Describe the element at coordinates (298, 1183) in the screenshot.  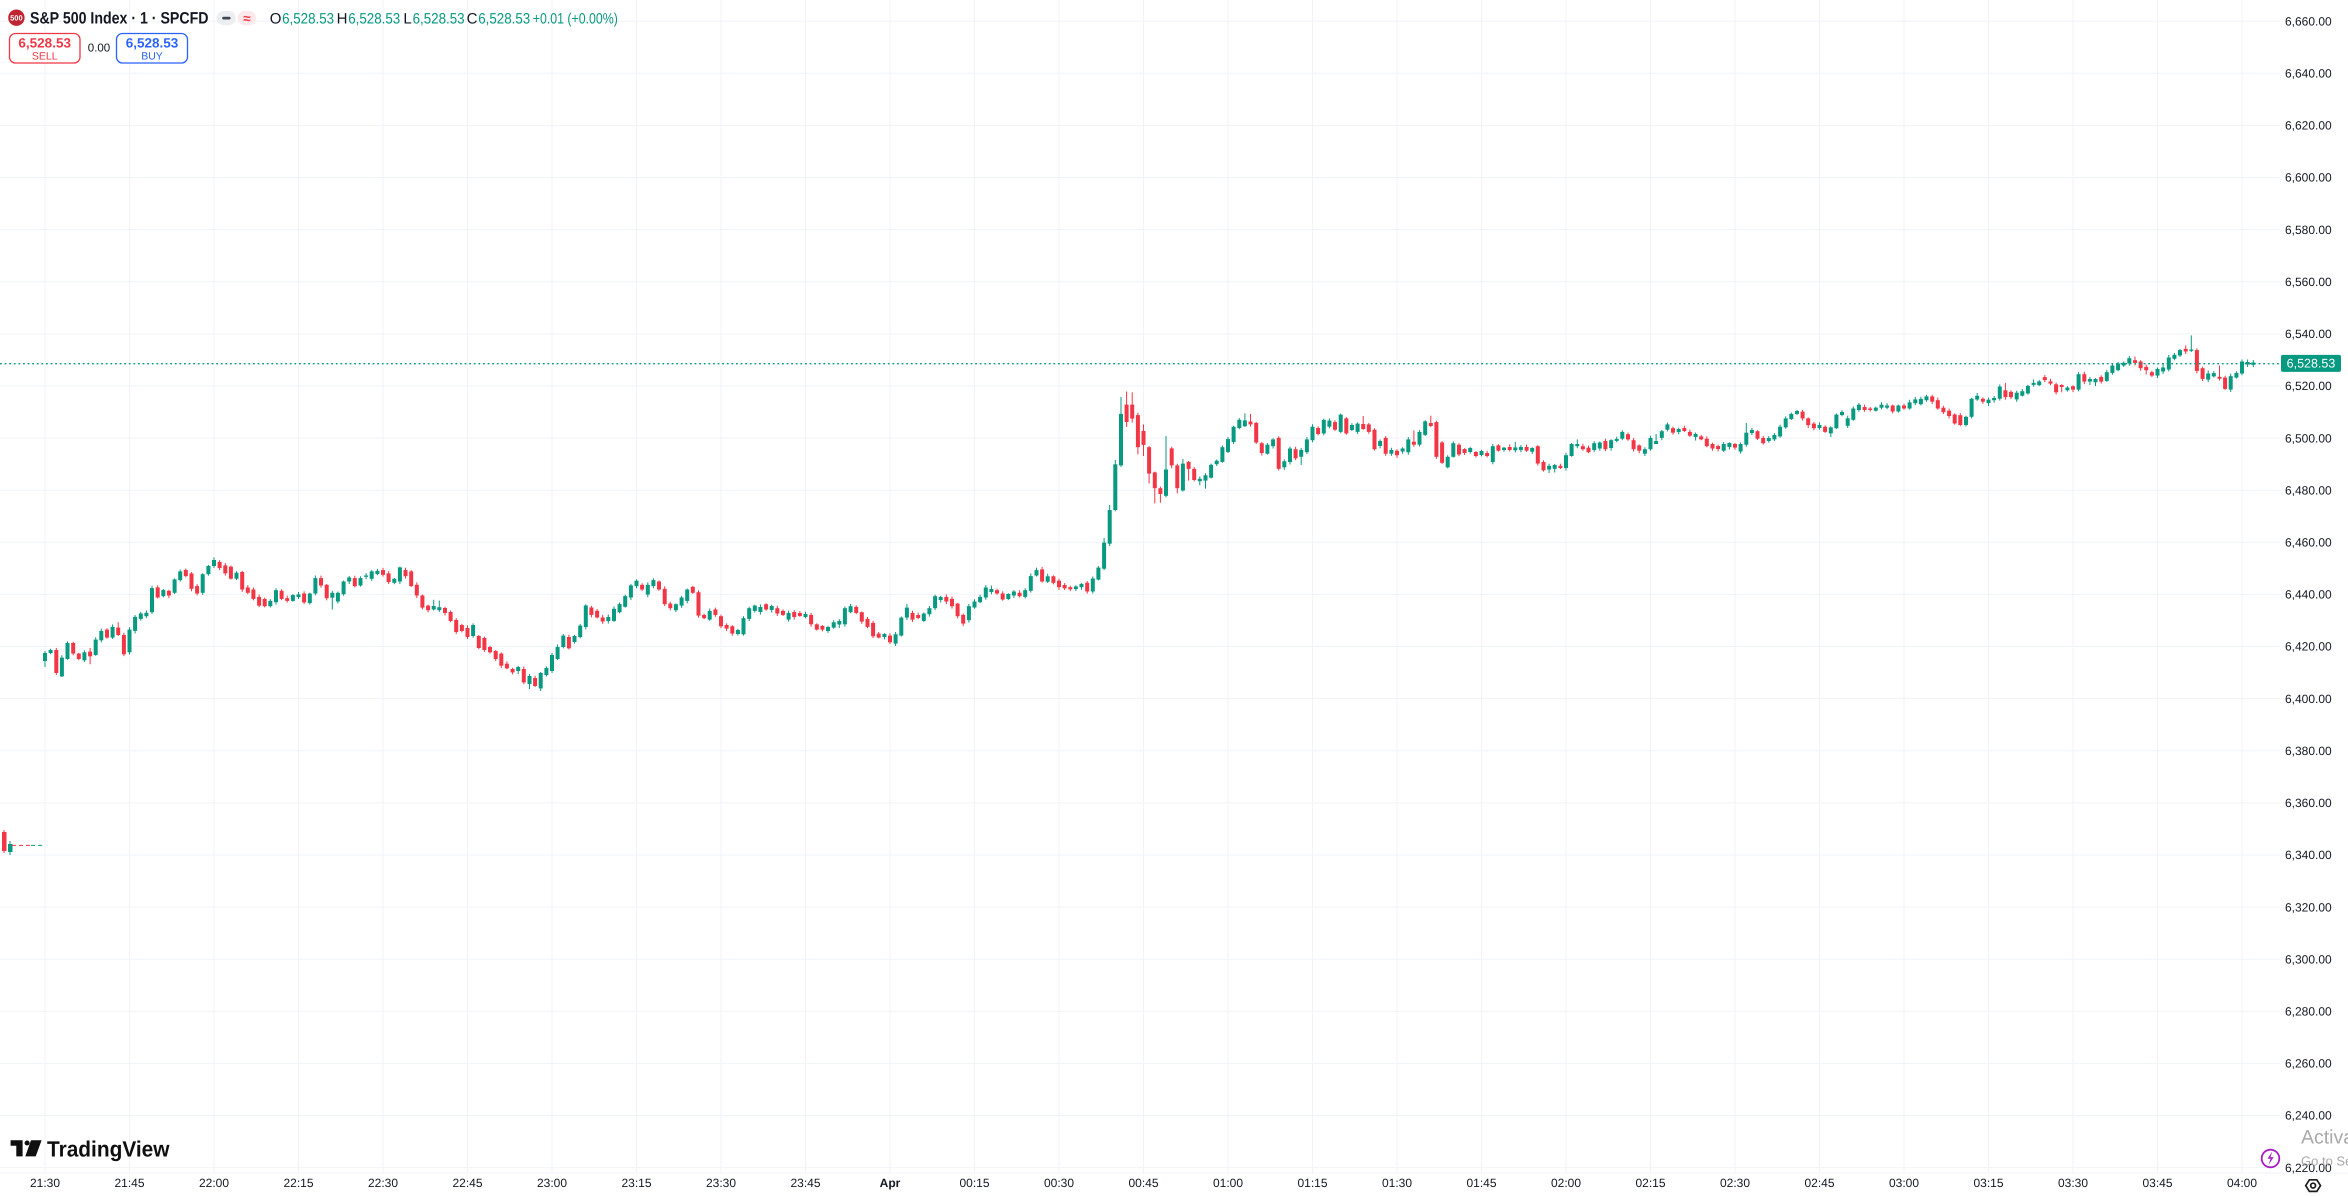
I see `svg-text: 22:15` at that location.